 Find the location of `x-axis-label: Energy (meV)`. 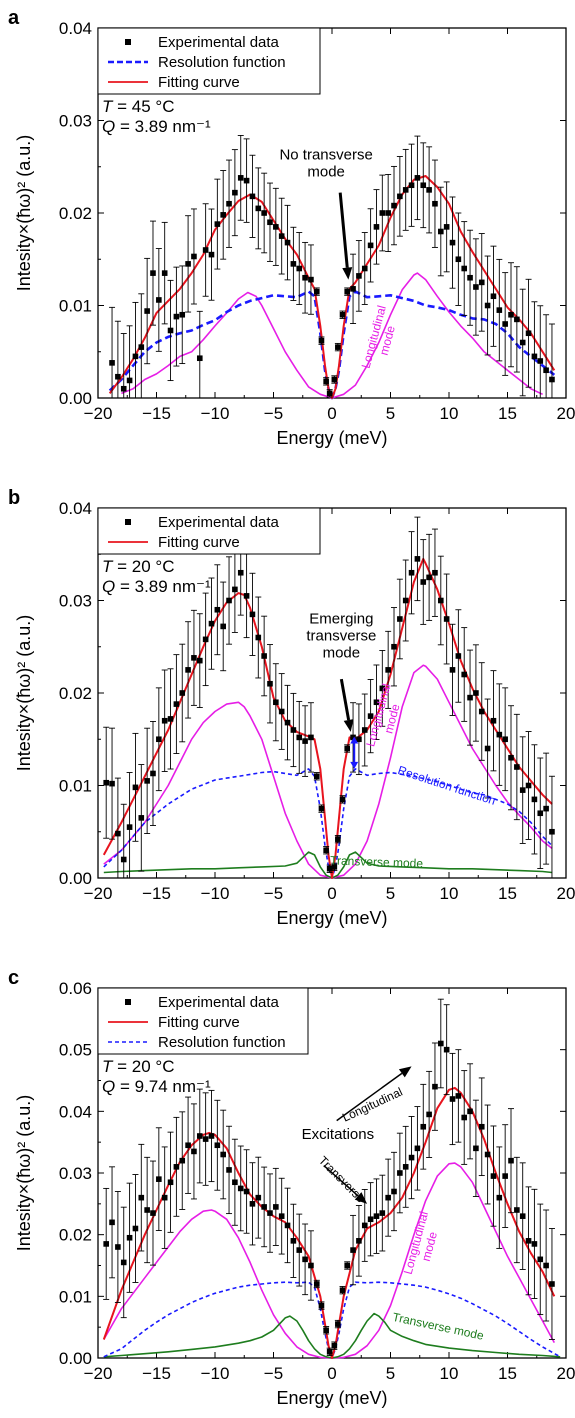

x-axis-label: Energy (meV) is located at coordinates (331, 438).